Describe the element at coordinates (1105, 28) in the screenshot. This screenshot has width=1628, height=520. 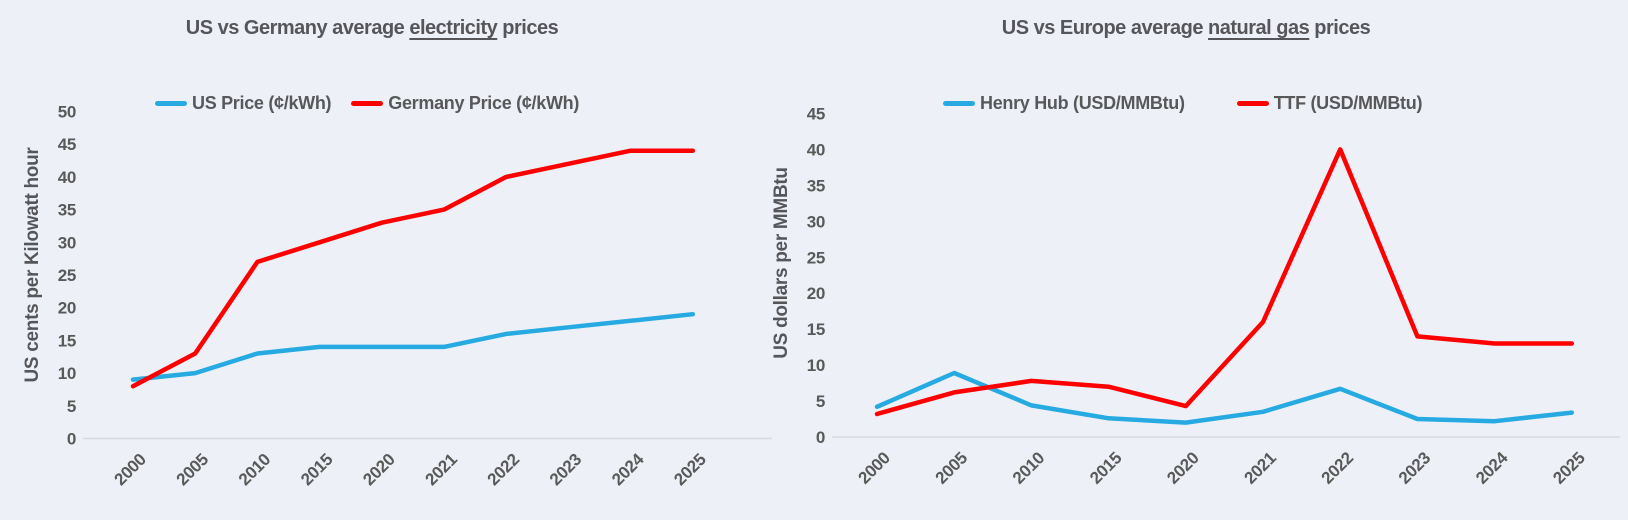
I see `title-text: US vs Europe average` at that location.